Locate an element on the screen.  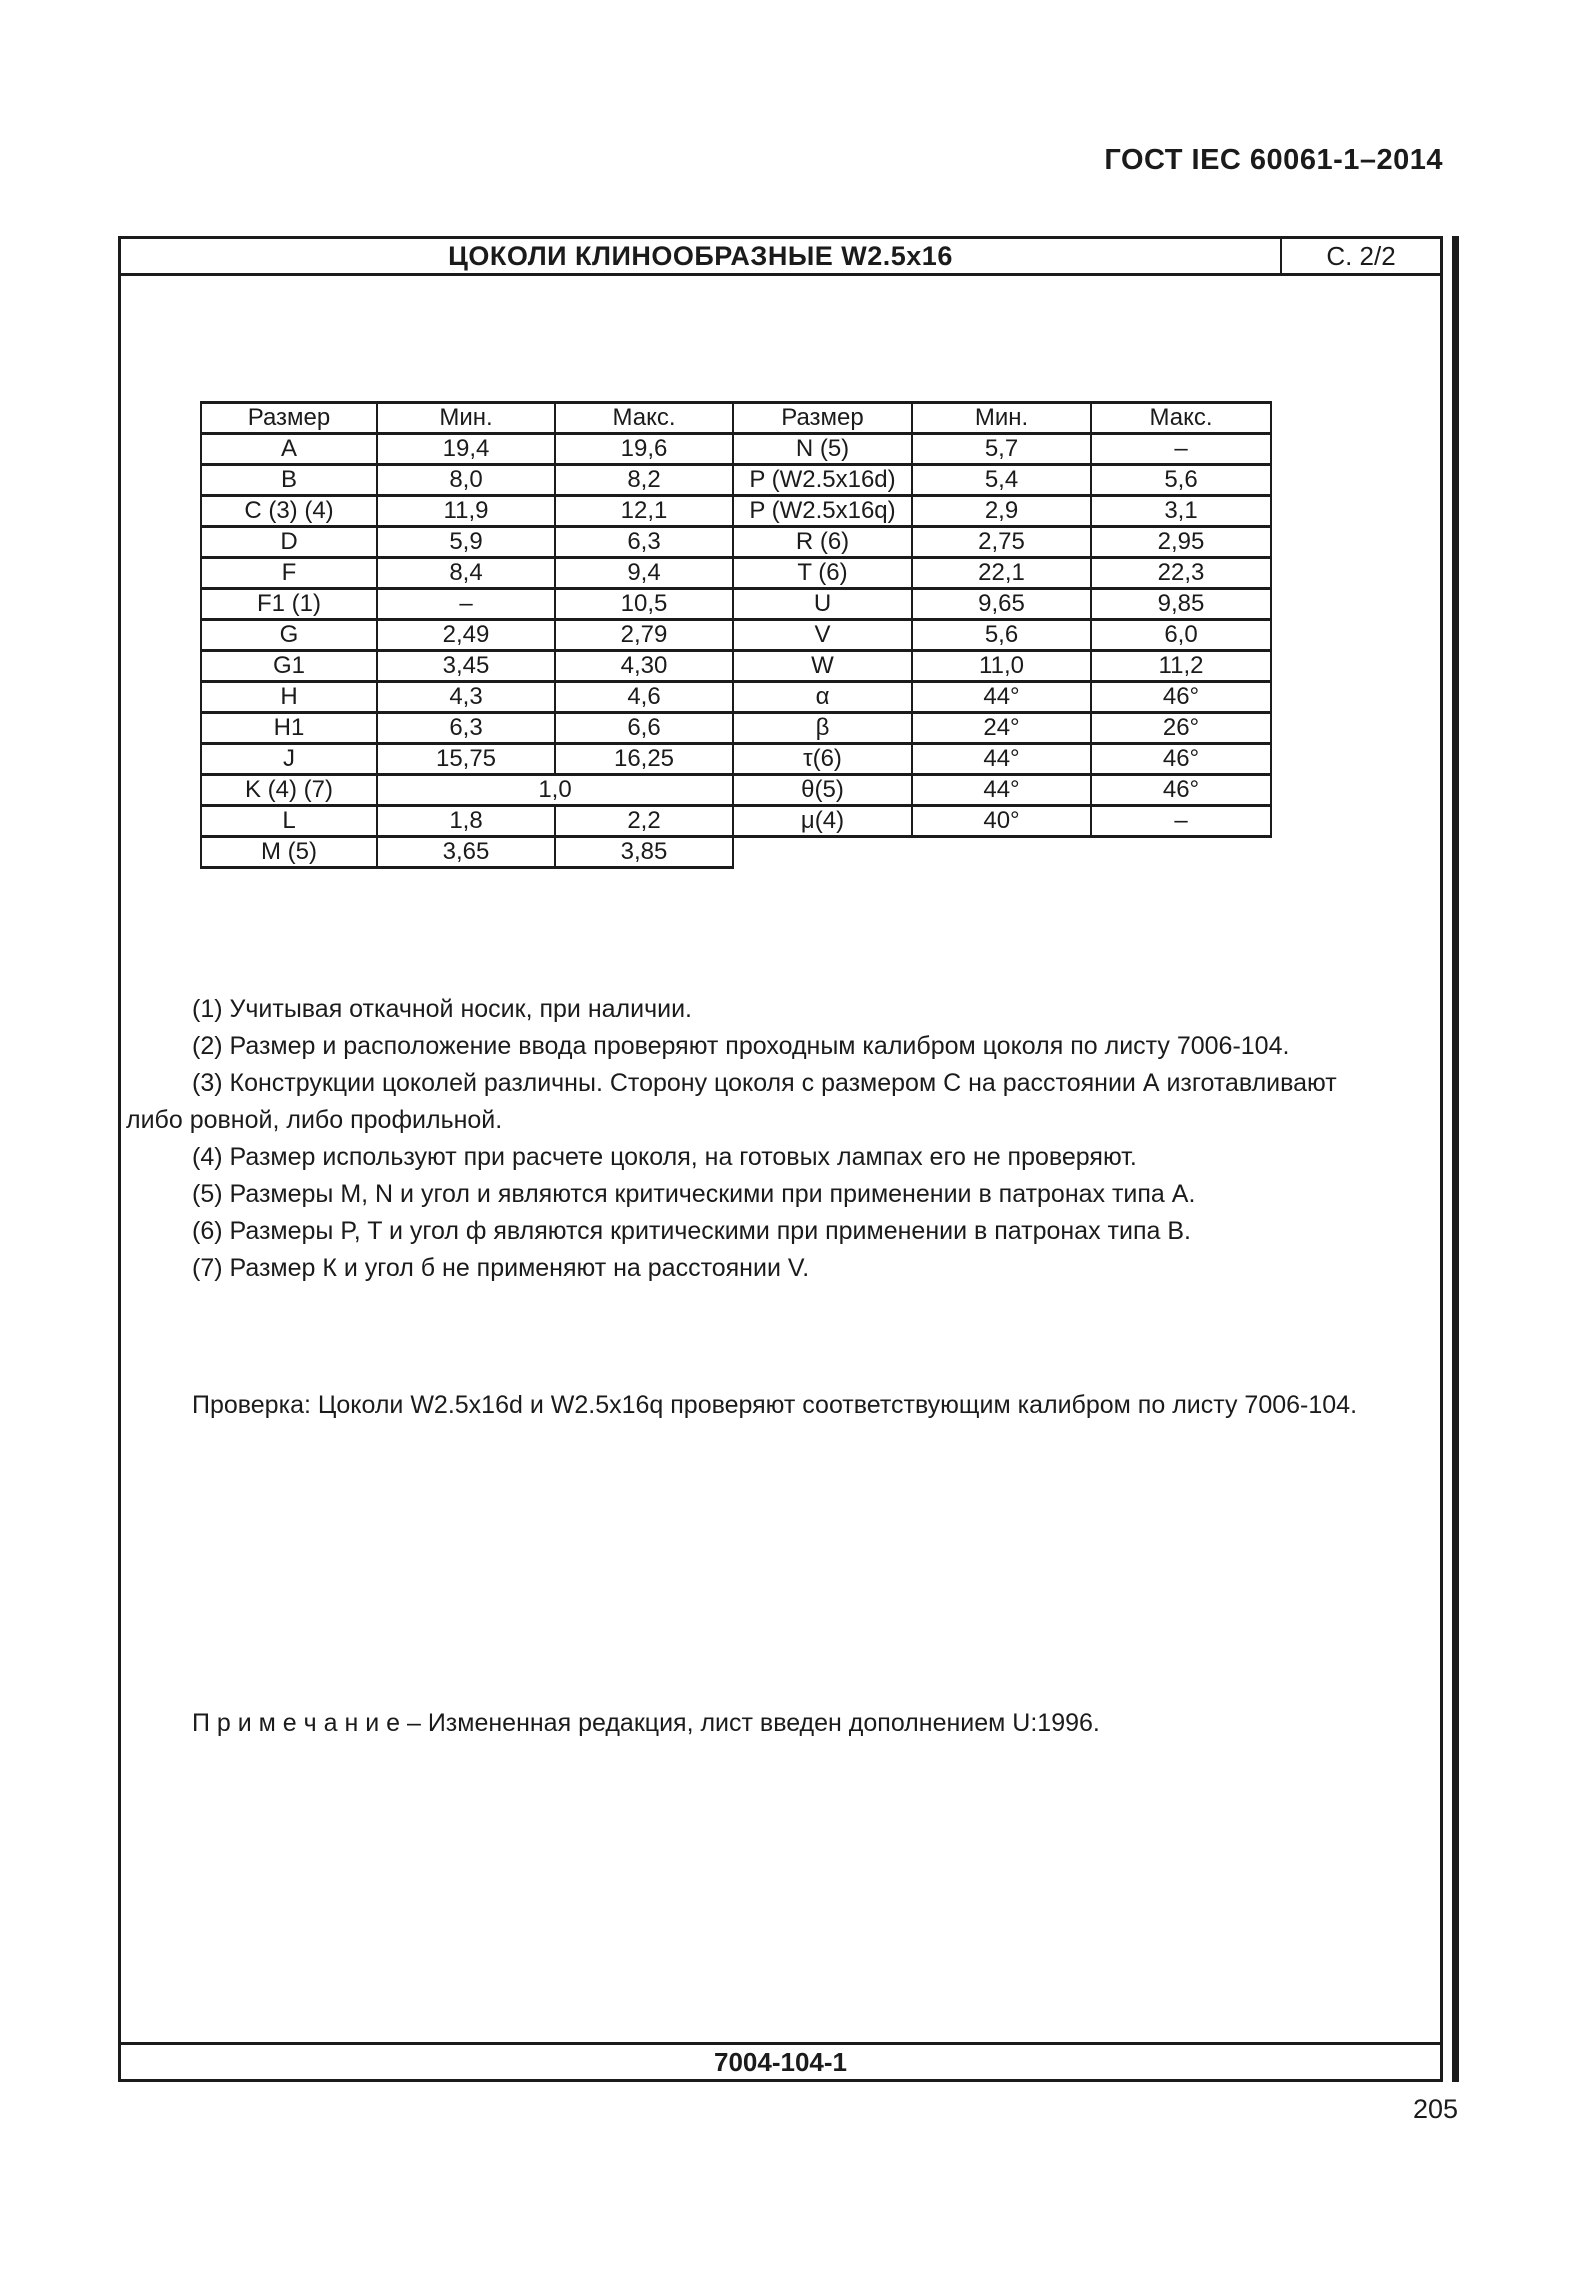
dimension-value: 4,6 is located at coordinates (644, 697).